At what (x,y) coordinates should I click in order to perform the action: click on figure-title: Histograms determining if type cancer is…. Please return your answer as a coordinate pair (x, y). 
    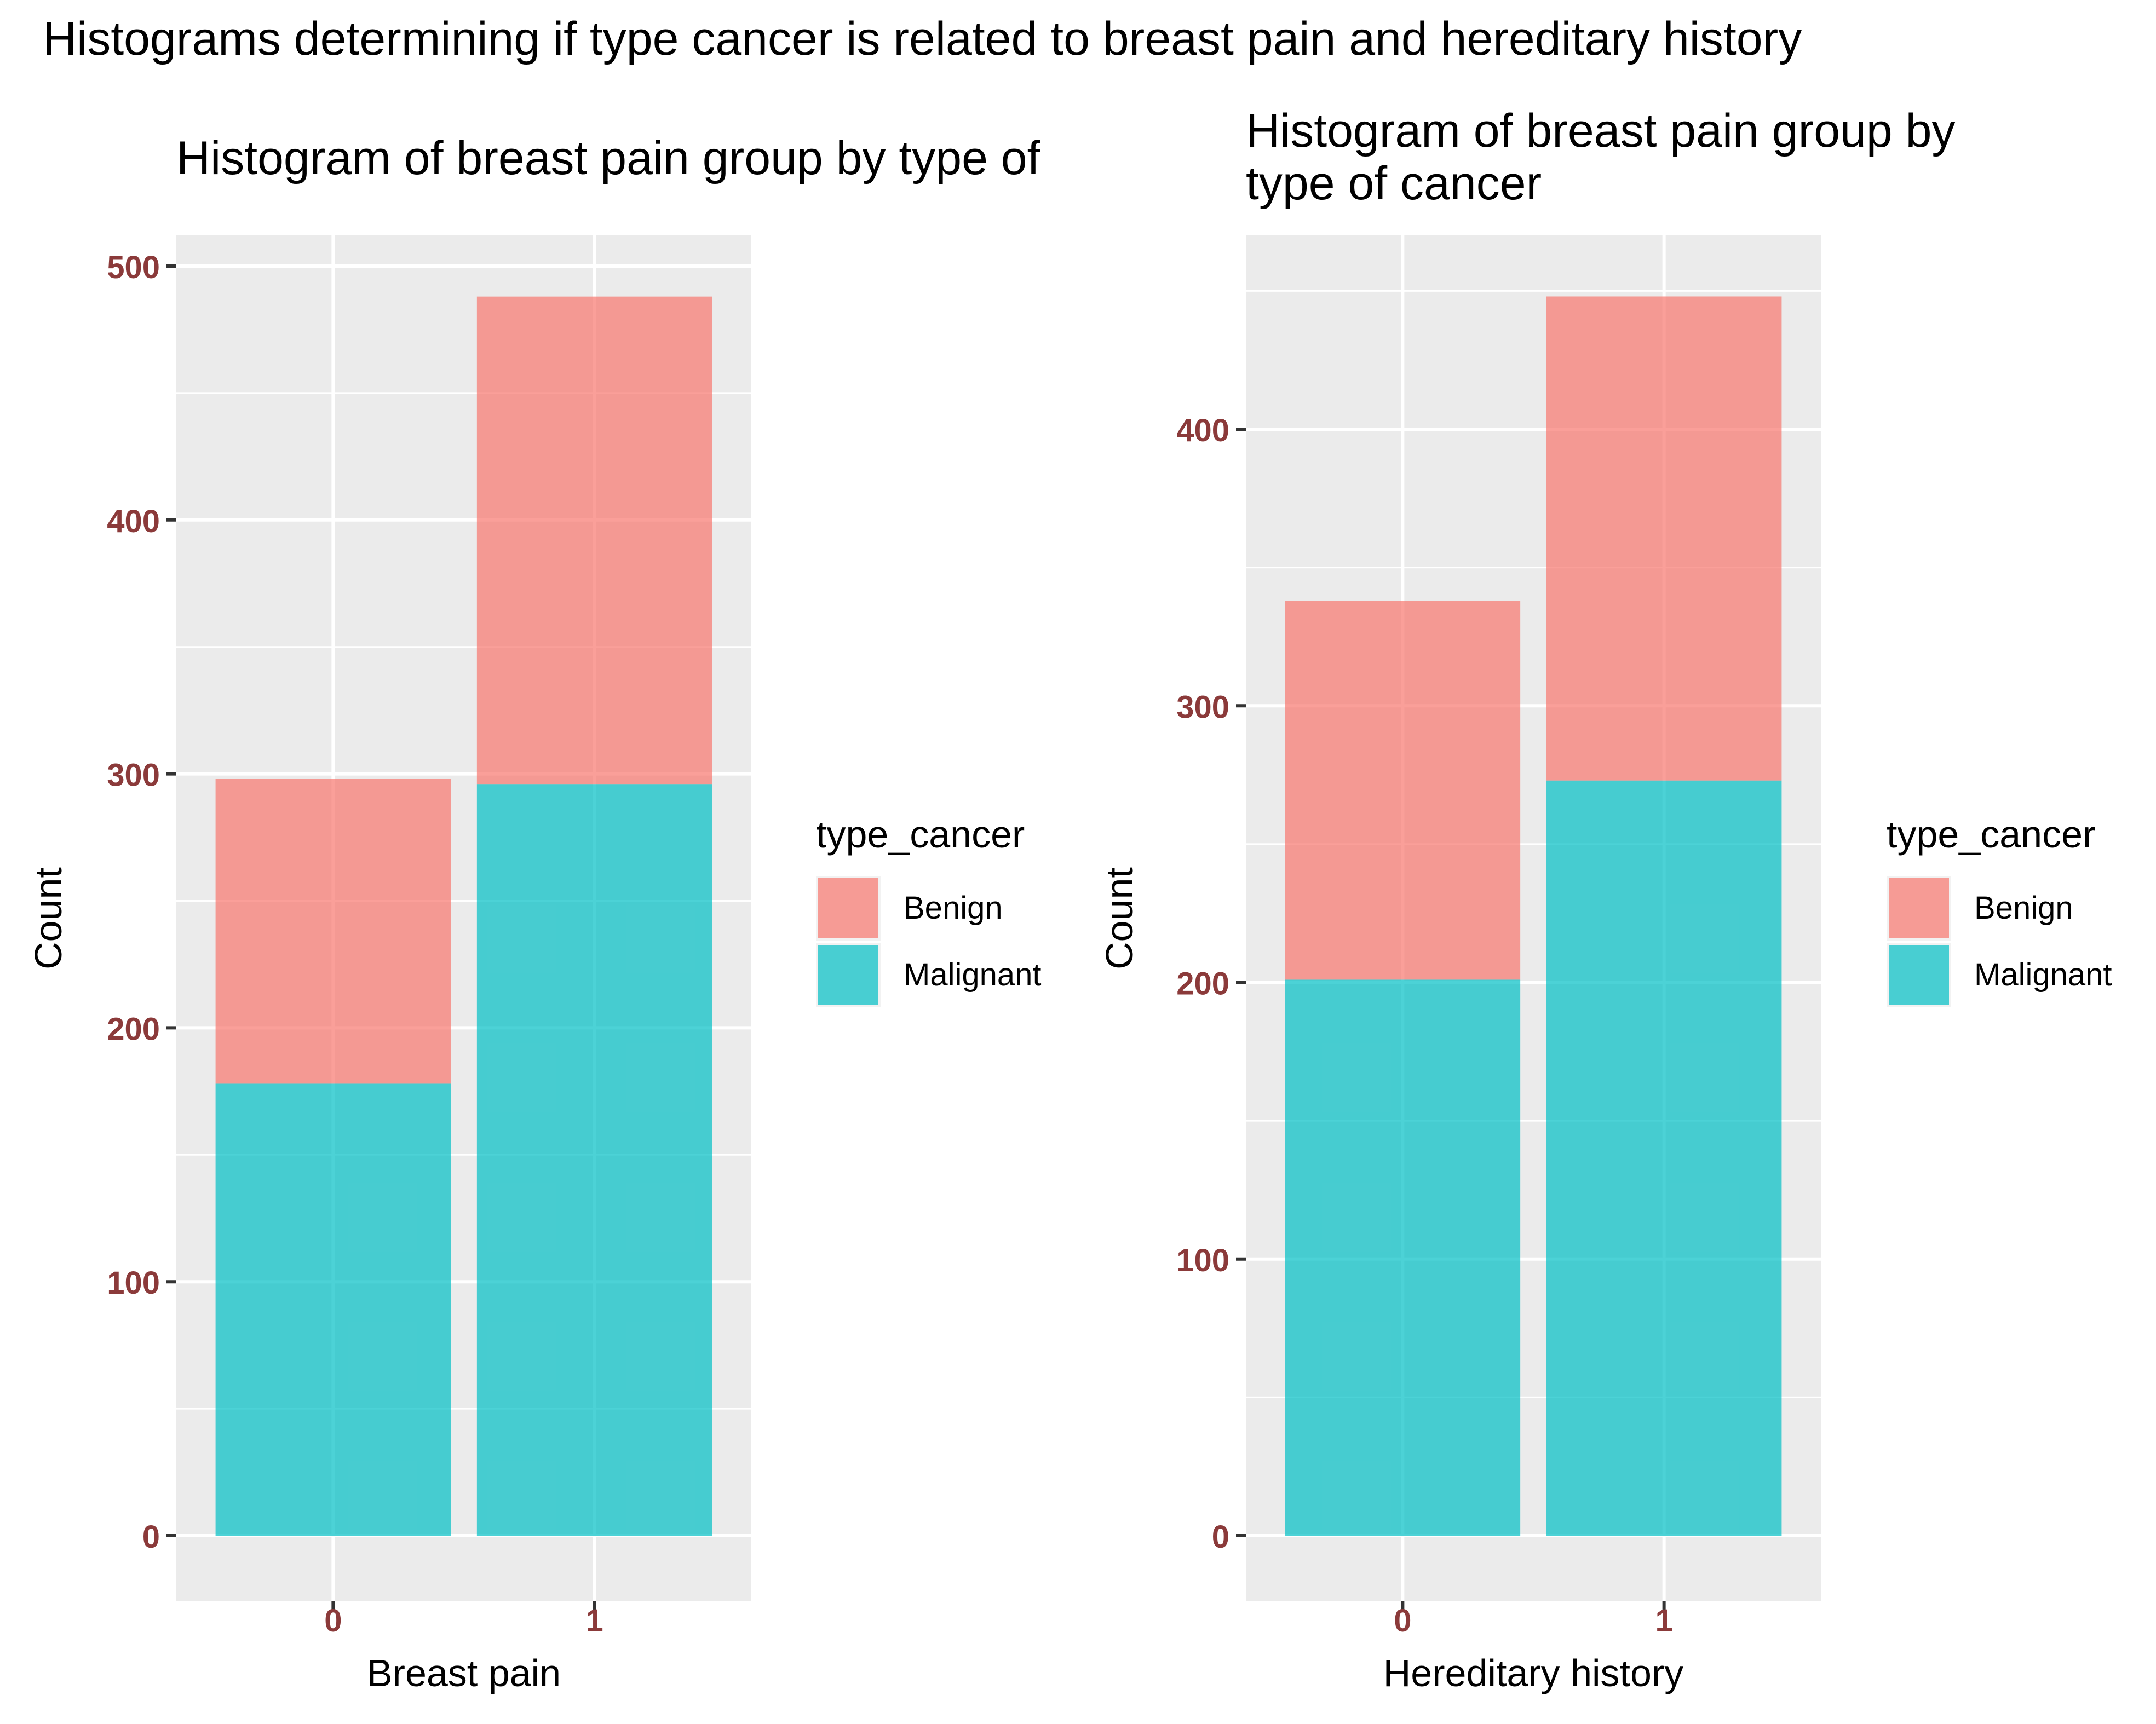
    Looking at the image, I should click on (923, 39).